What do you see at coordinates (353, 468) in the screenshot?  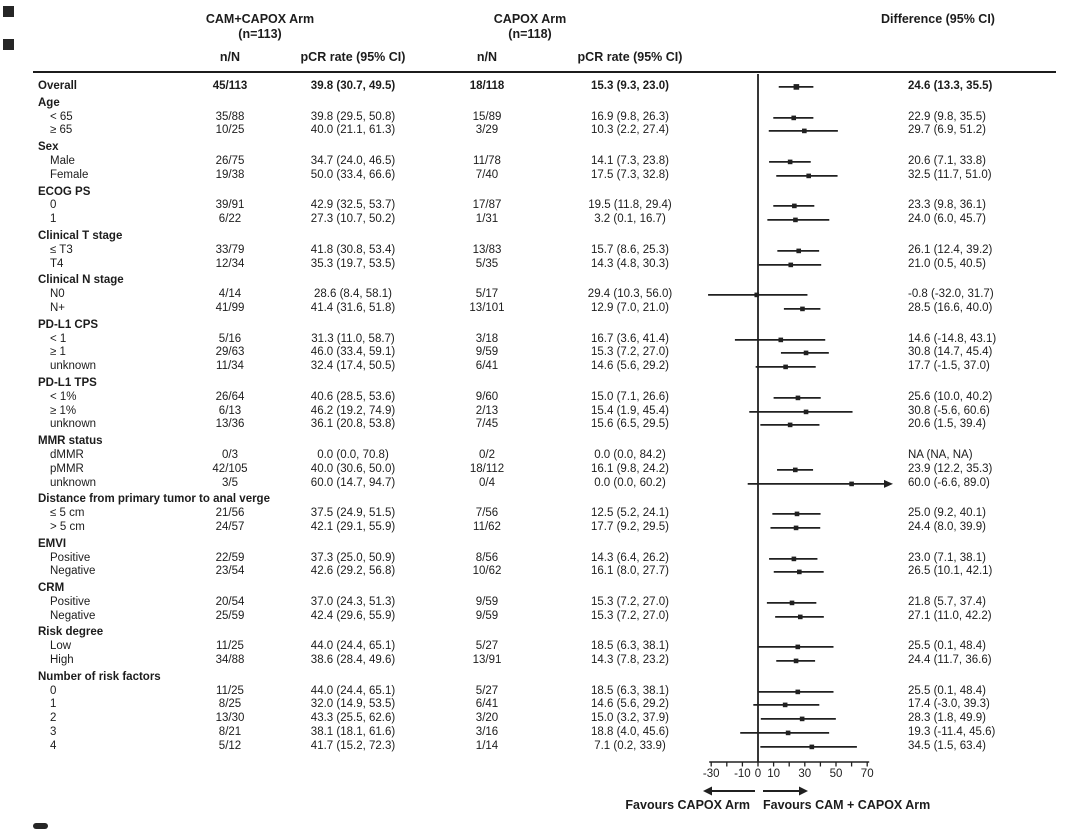 I see `arm1-pcr-rate: 40.0 (30.6, 50.0)` at bounding box center [353, 468].